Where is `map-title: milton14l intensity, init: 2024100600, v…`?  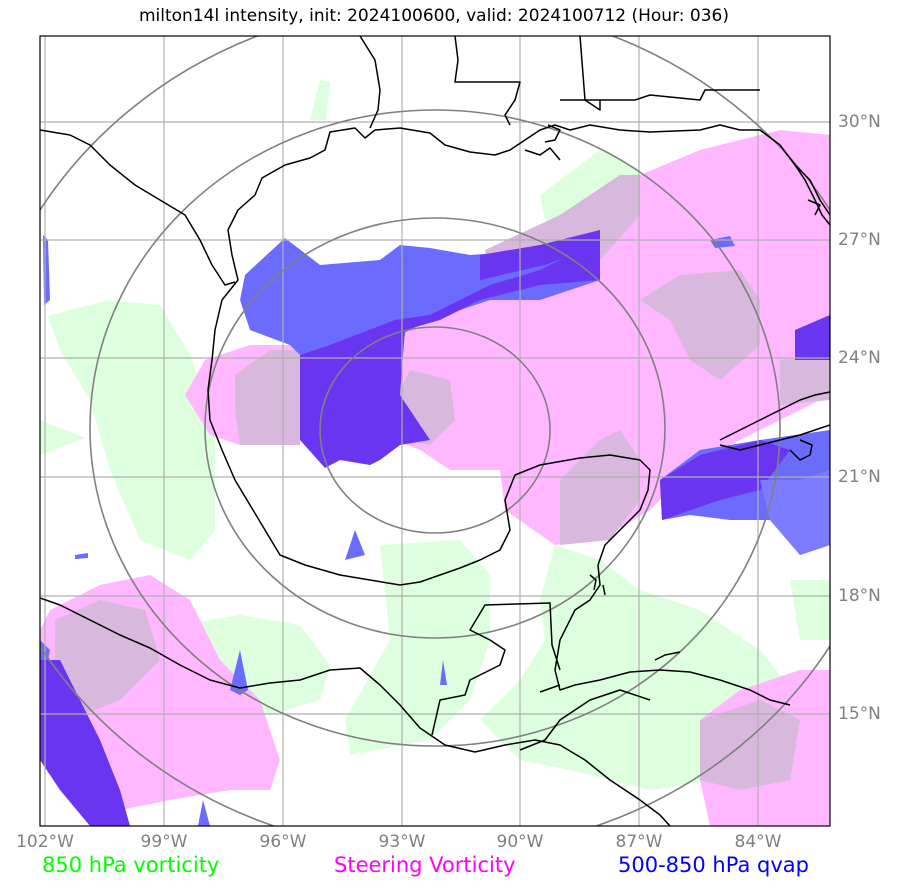
map-title: milton14l intensity, init: 2024100600, v… is located at coordinates (433, 16).